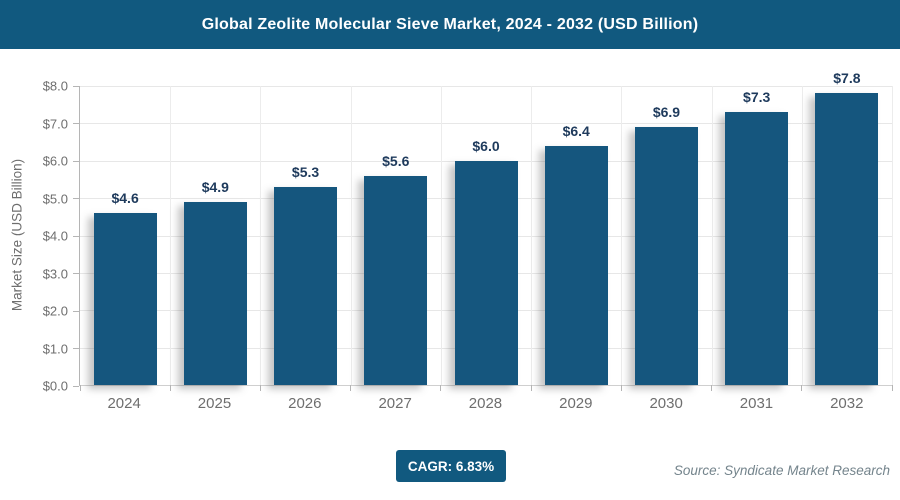 The height and width of the screenshot is (500, 900). What do you see at coordinates (781, 470) in the screenshot?
I see `source-credit: Source: Syndicate Market Research` at bounding box center [781, 470].